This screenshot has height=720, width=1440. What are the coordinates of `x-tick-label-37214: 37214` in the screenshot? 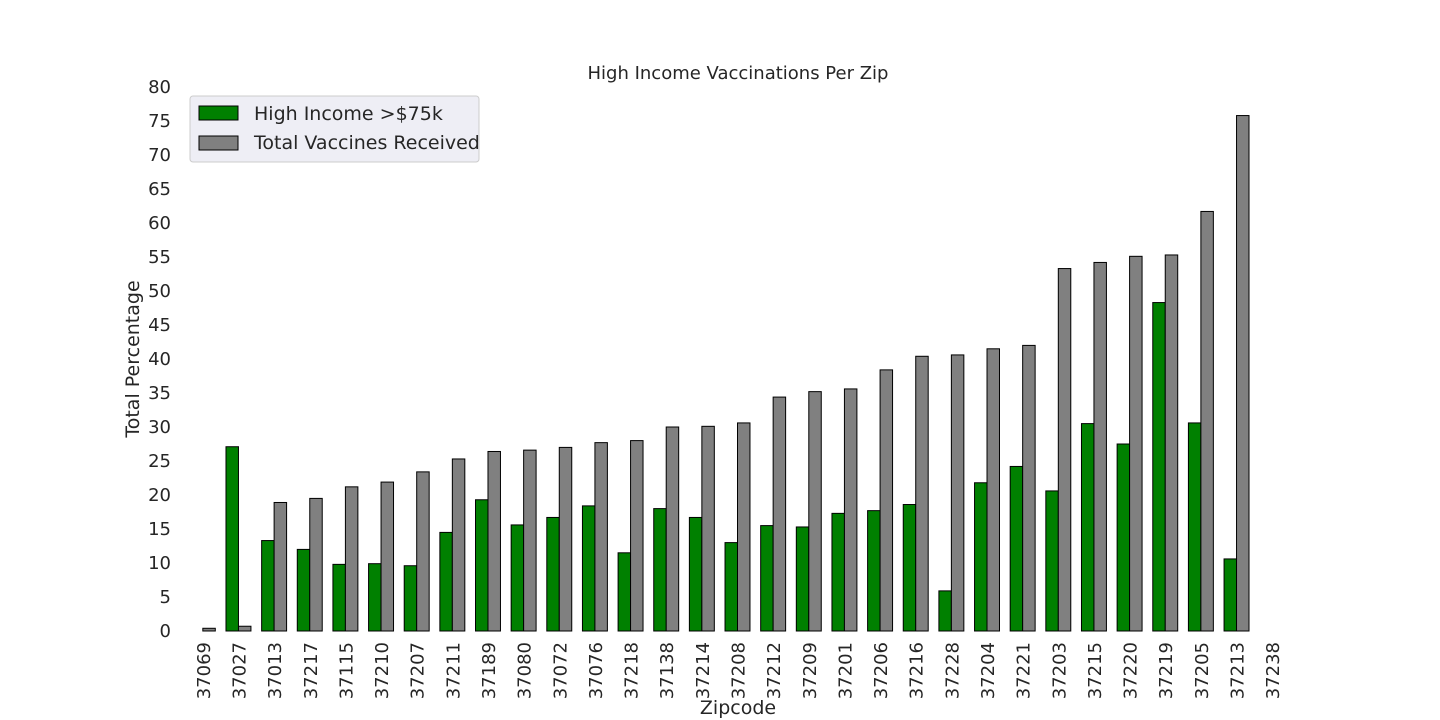 It's located at (703, 670).